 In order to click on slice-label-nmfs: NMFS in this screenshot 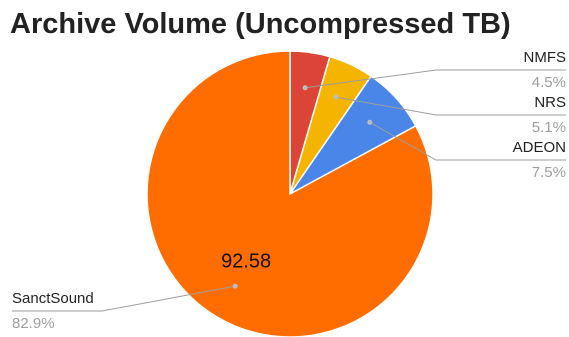, I will do `click(545, 57)`.